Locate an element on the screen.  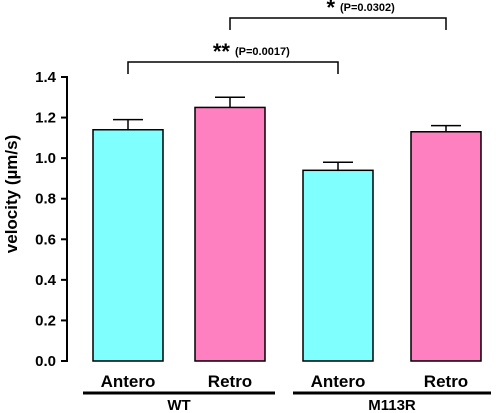
group-label: WT is located at coordinates (178, 405).